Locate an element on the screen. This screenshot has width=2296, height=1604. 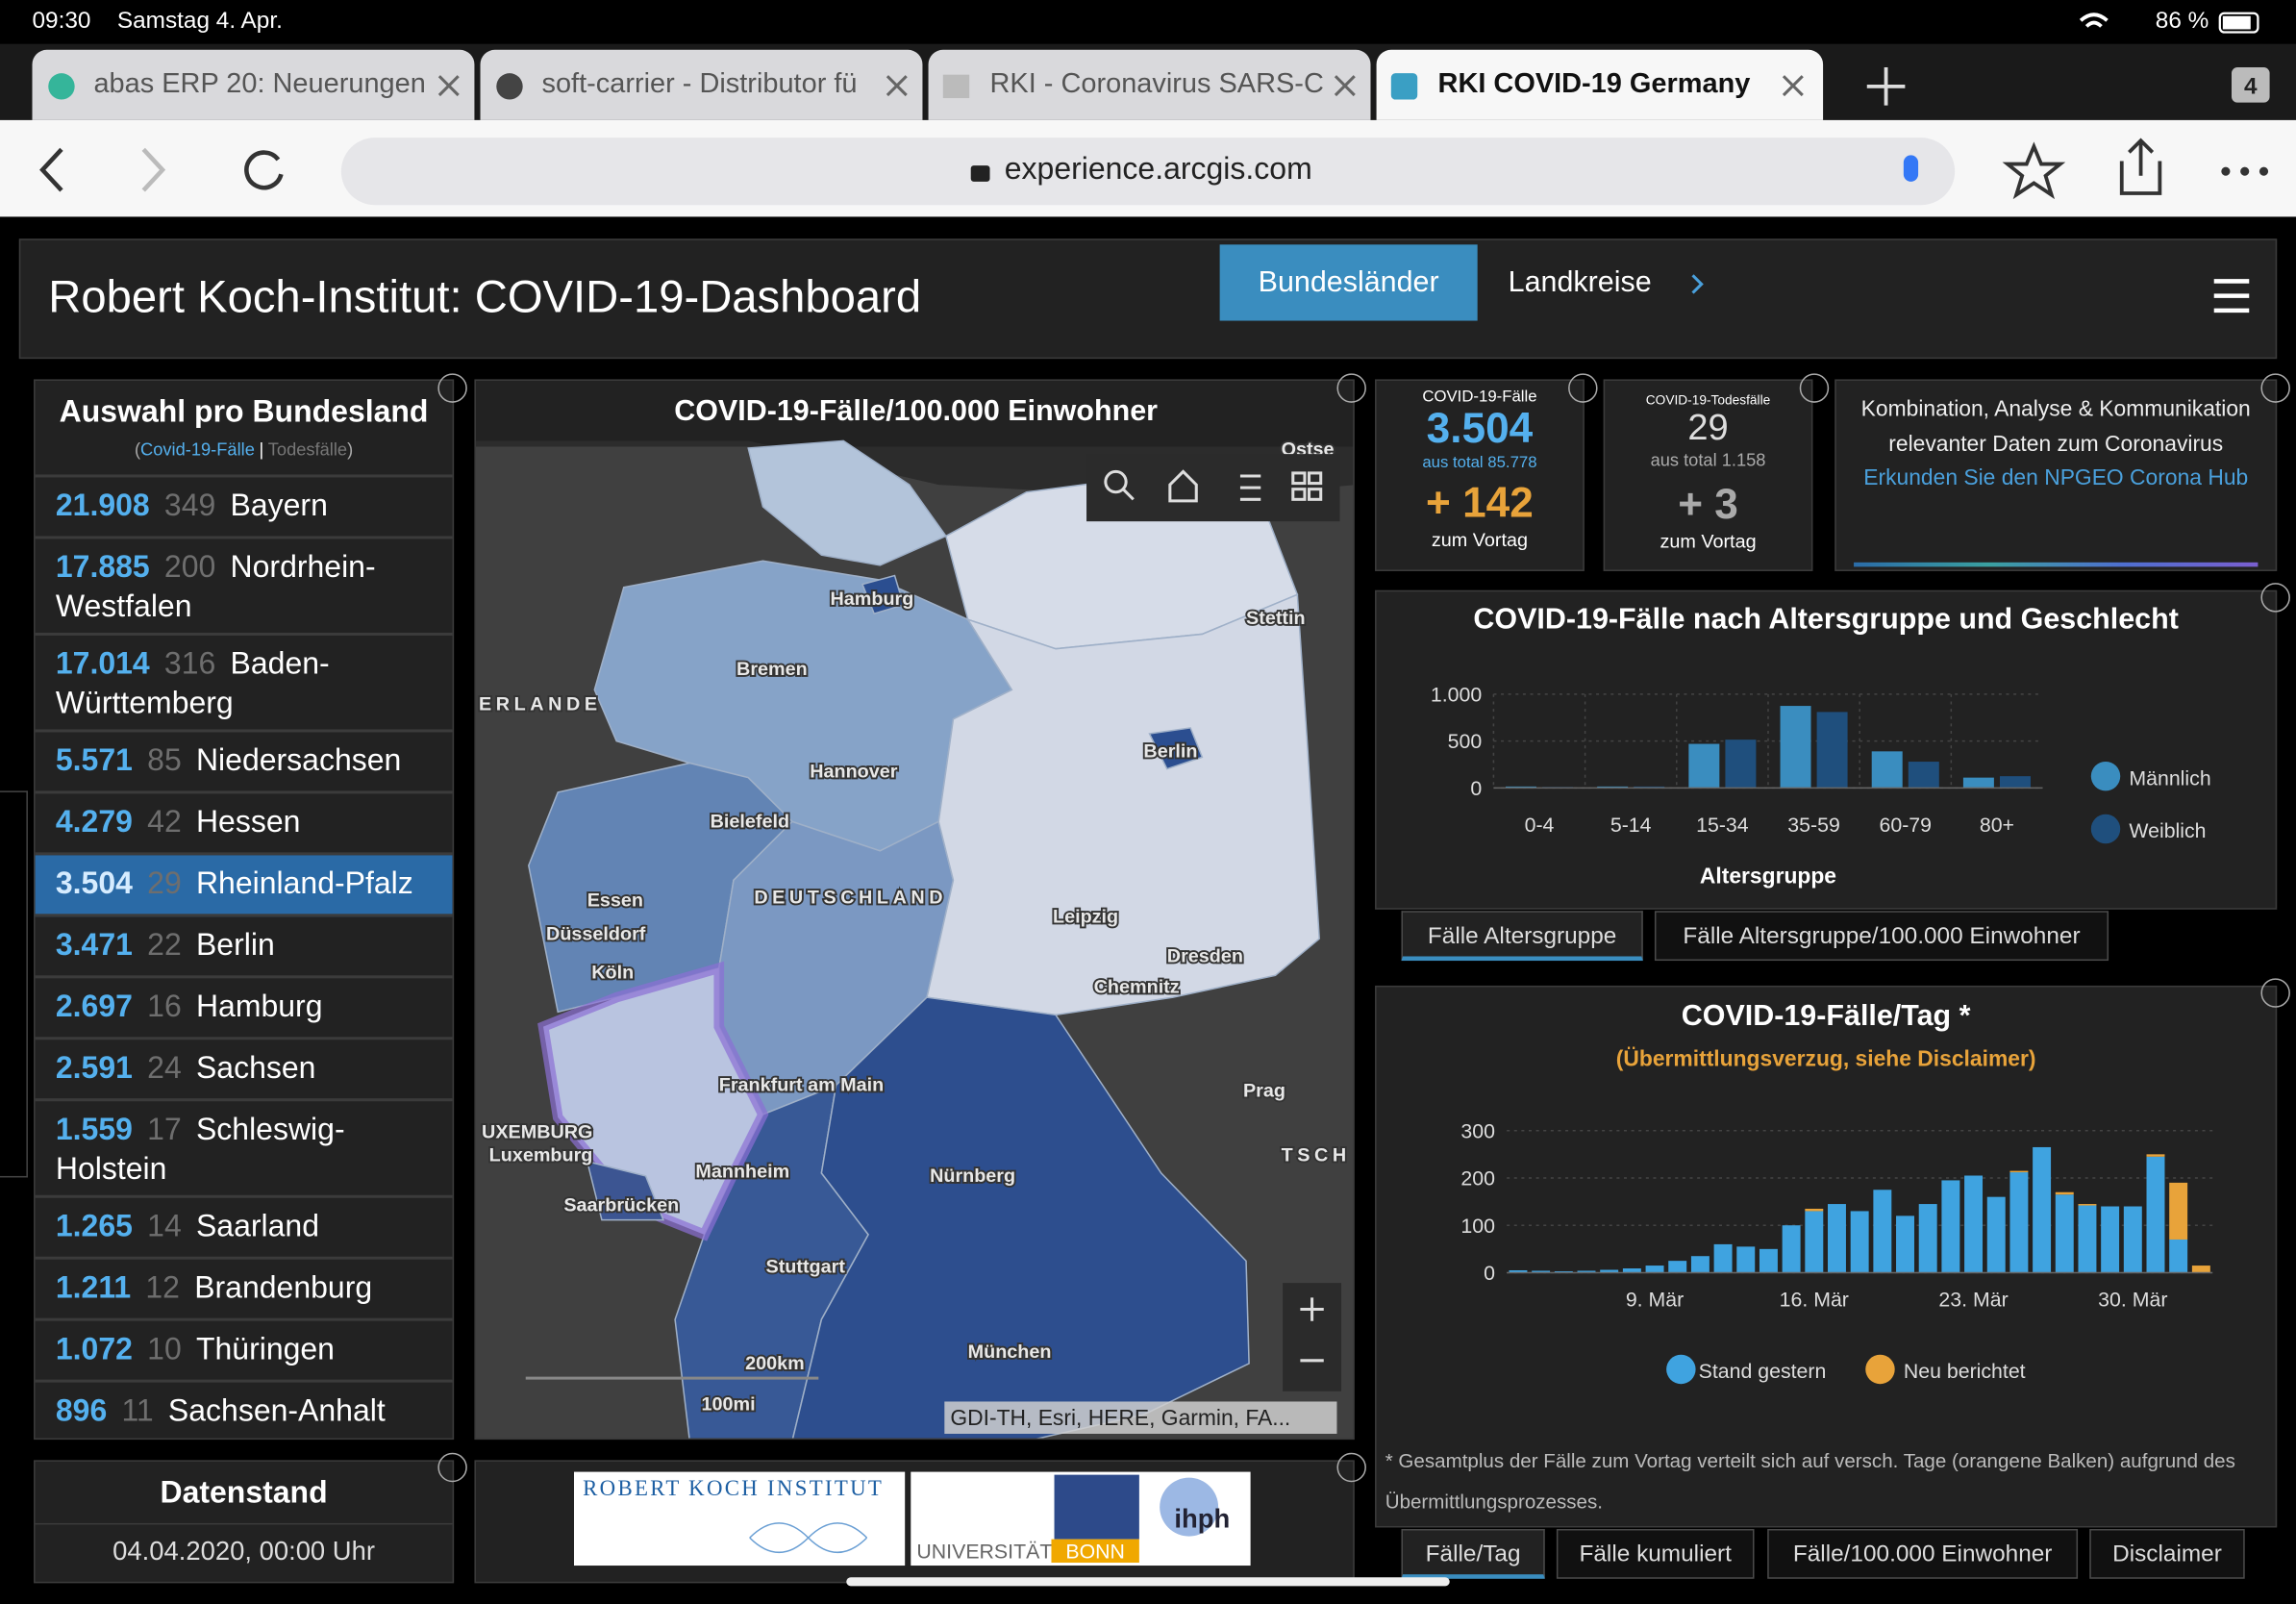
share-button is located at coordinates (2140, 166).